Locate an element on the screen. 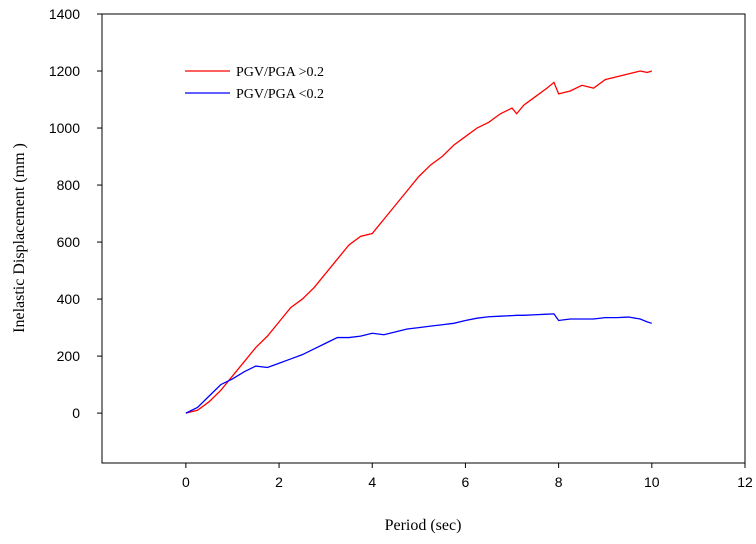  y-tick-label: 1000 is located at coordinates (64, 128).